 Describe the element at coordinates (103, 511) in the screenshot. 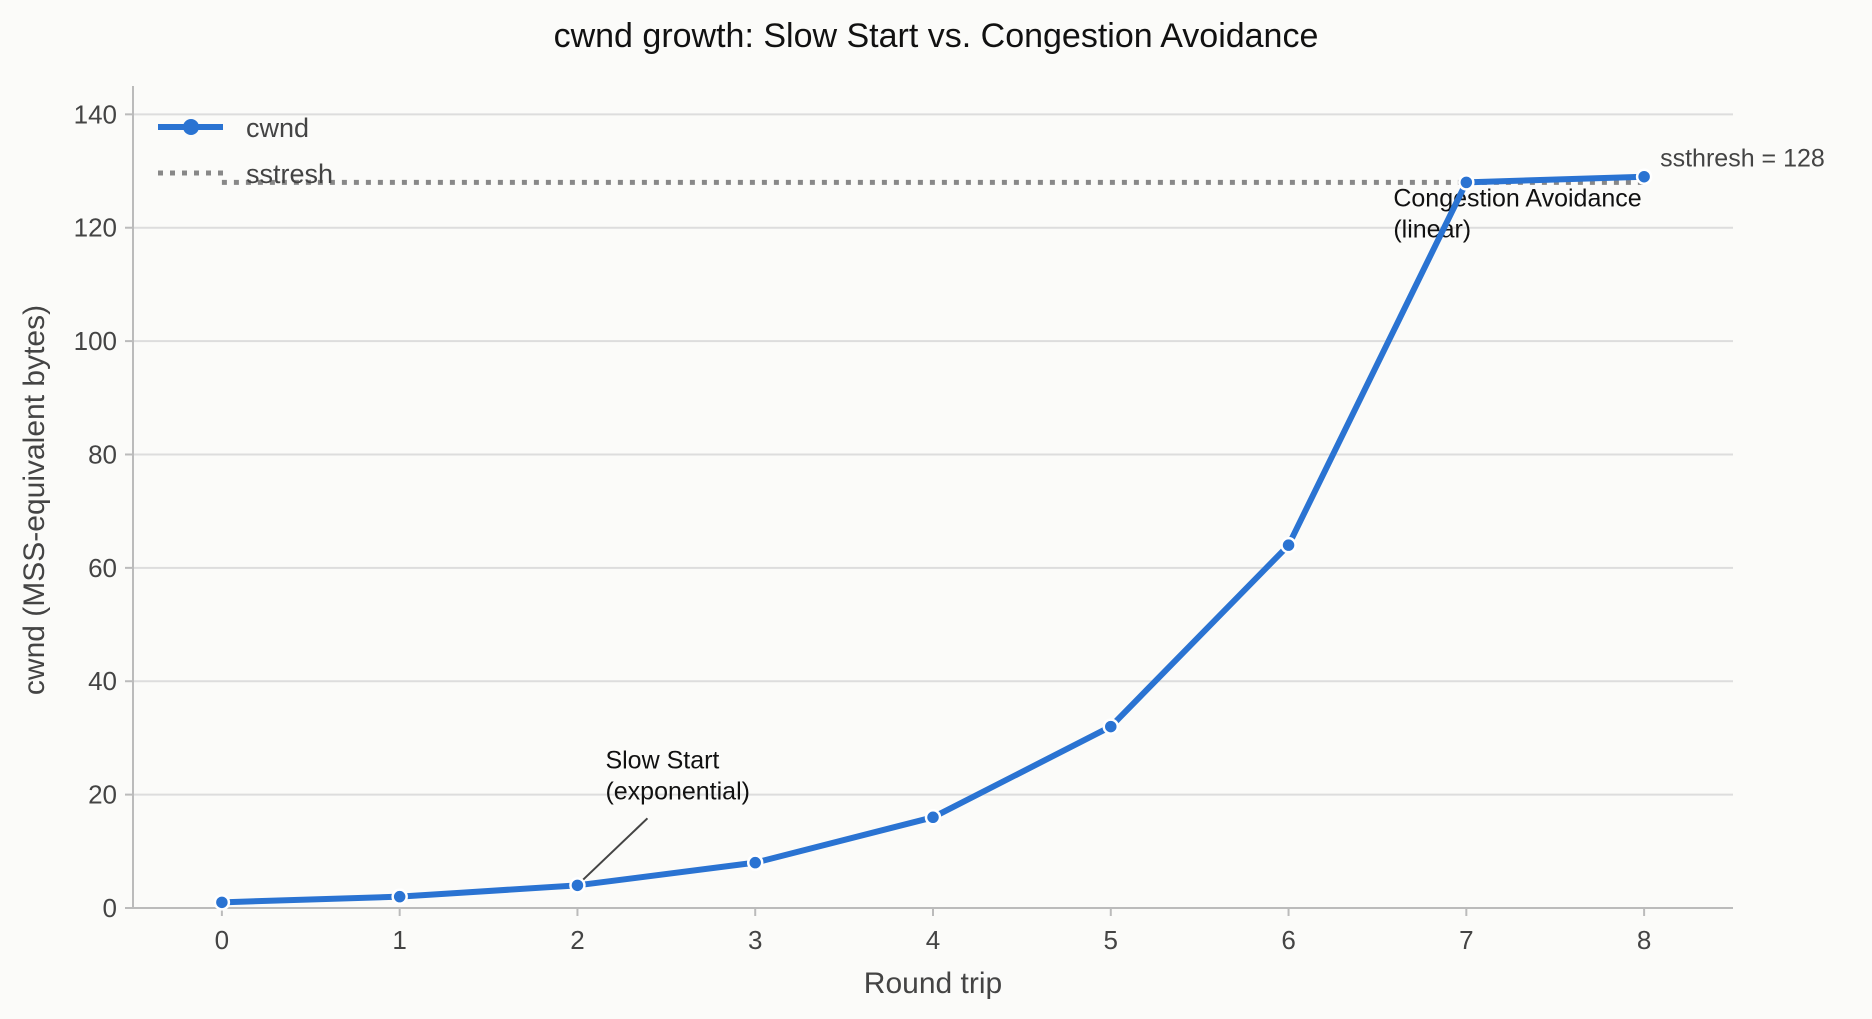

I see `y-tick-labels: 0 20 40 60 80 100 120 140` at that location.